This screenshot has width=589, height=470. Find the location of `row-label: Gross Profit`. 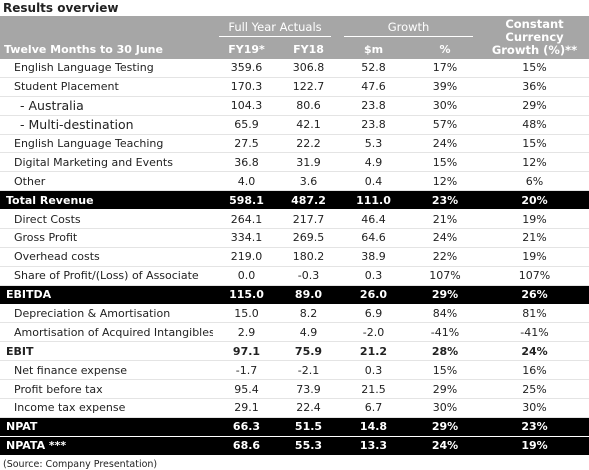

row-label: Gross Profit is located at coordinates (106, 238).